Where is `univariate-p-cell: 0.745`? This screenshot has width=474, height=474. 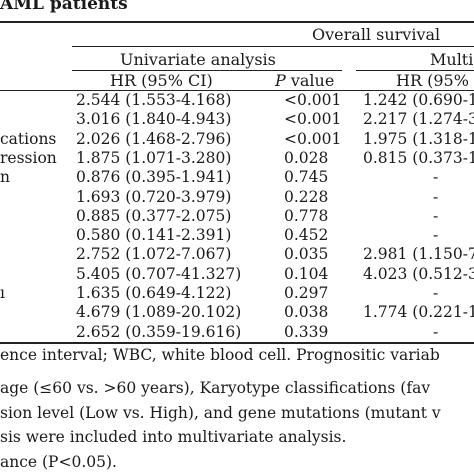
univariate-p-cell: 0.745 is located at coordinates (306, 177).